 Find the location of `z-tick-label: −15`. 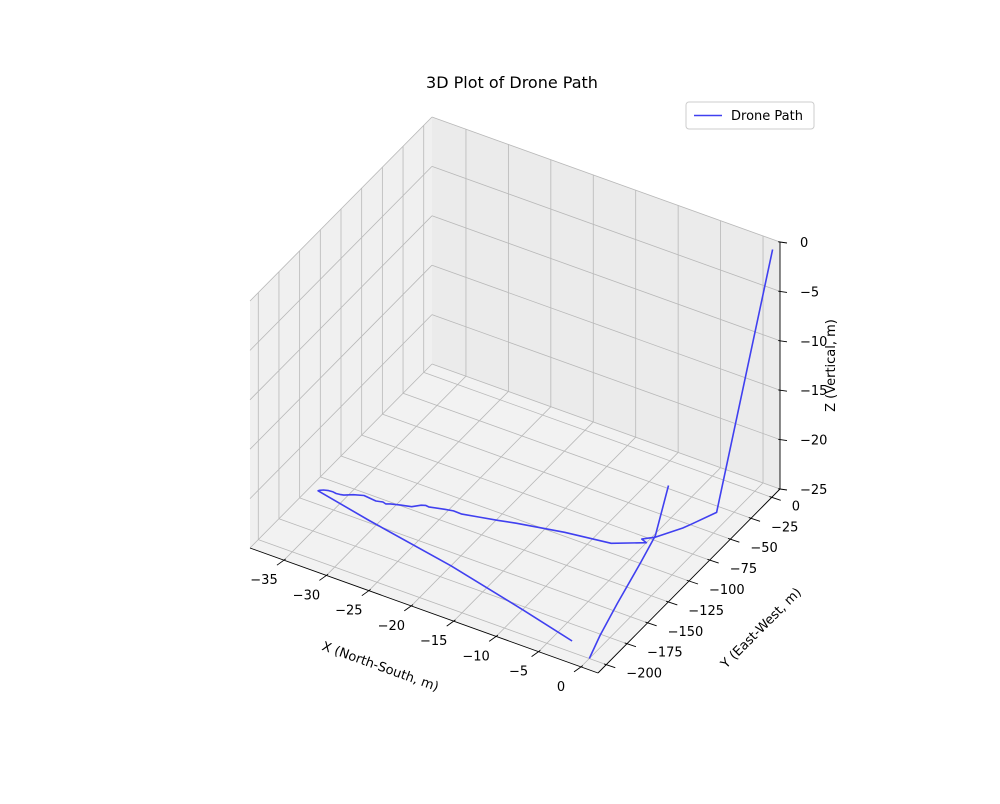

z-tick-label: −15 is located at coordinates (813, 391).